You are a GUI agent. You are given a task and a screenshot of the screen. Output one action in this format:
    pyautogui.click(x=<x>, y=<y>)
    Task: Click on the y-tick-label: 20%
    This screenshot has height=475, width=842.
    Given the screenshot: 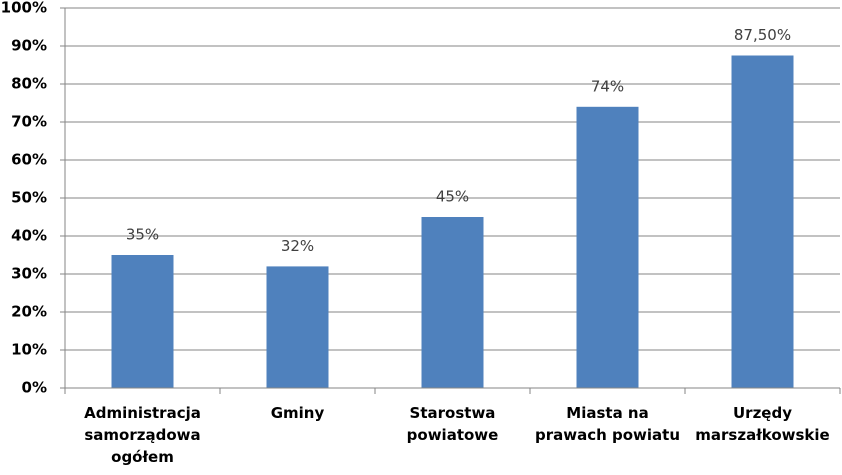 What is the action you would take?
    pyautogui.click(x=29, y=312)
    